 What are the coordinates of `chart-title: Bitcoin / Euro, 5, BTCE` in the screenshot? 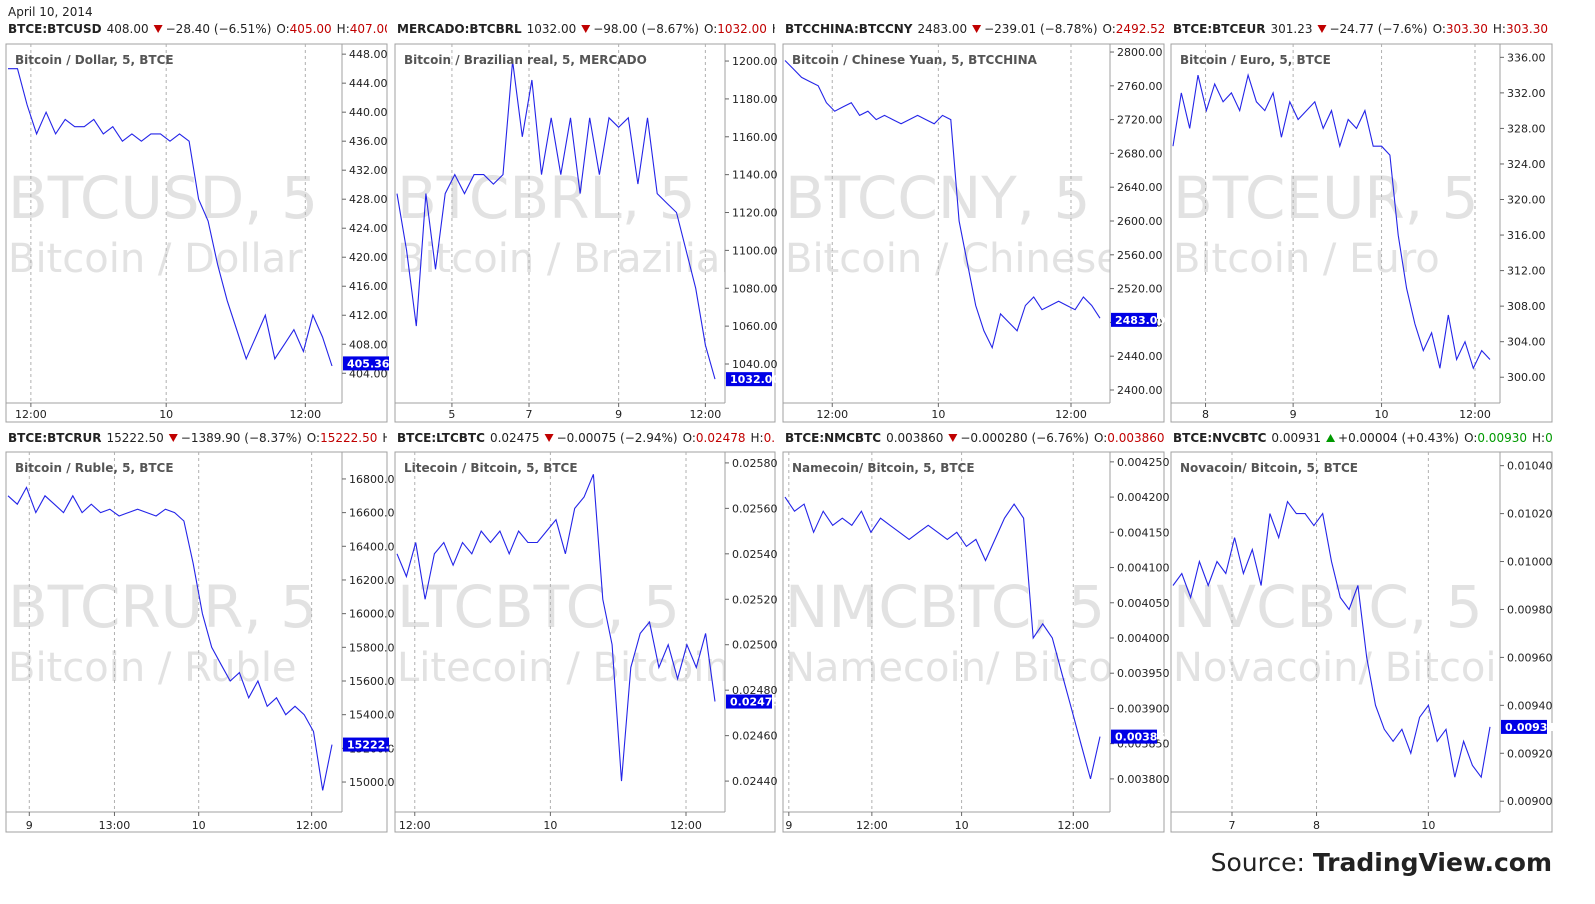 It's located at (1255, 60).